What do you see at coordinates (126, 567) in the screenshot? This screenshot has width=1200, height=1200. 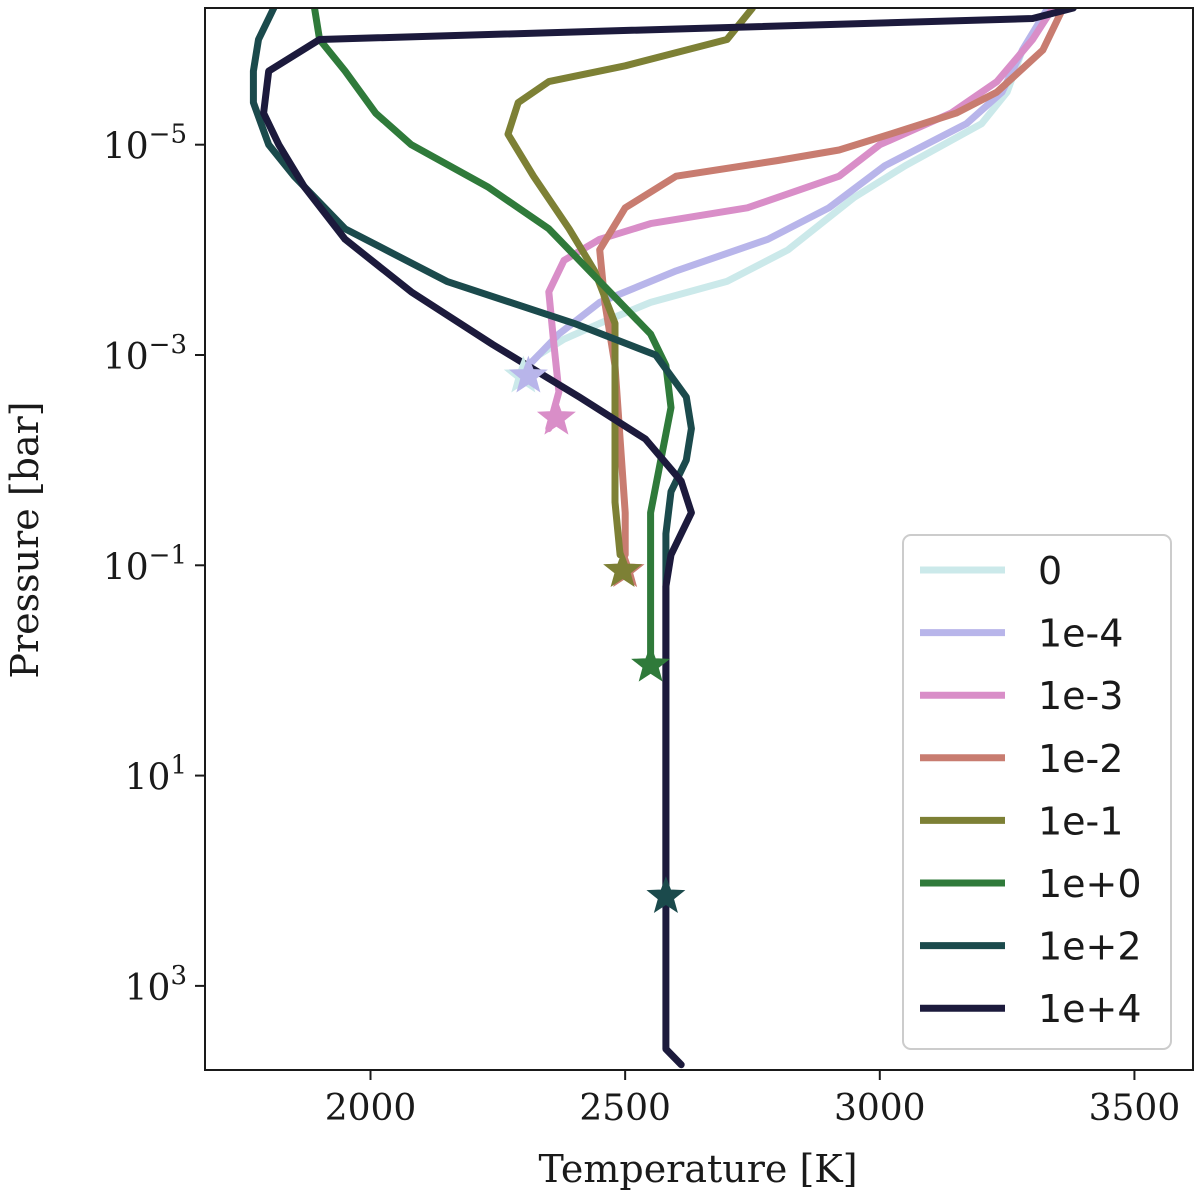 I see `y-tick-base-2: 10` at bounding box center [126, 567].